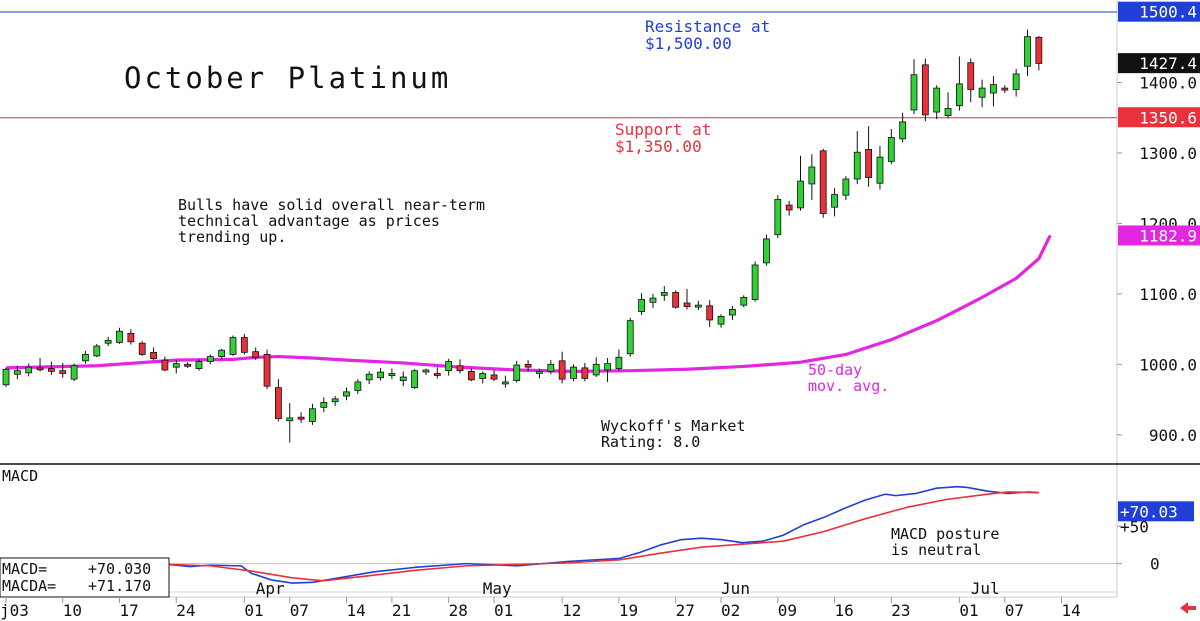 The image size is (1200, 621). I want to click on price-tag-label: 1500.4, so click(1168, 12).